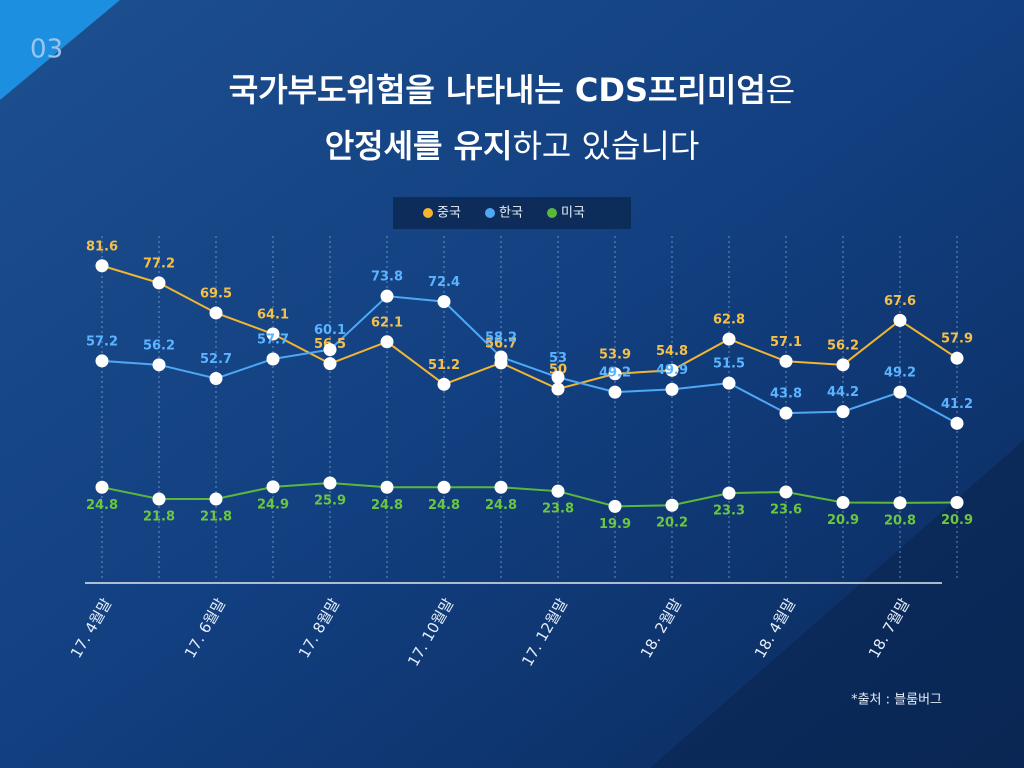 Image resolution: width=1024 pixels, height=768 pixels. Describe the element at coordinates (501, 343) in the screenshot. I see `value-label: 56.7` at that location.